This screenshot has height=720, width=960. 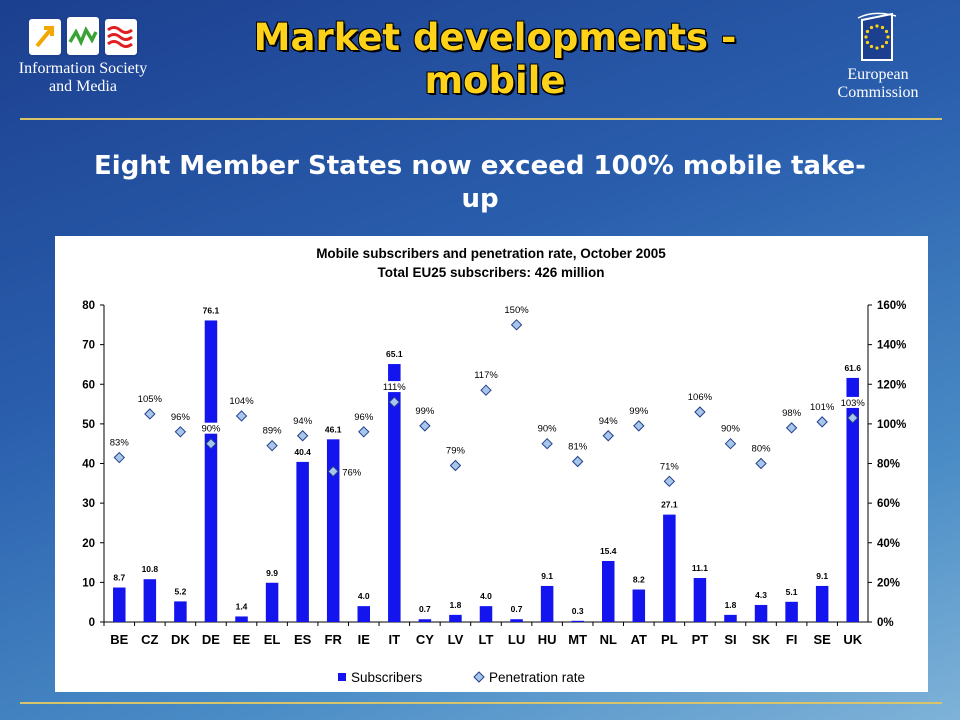 What do you see at coordinates (888, 504) in the screenshot?
I see `right-axis-tick-label: 60%` at bounding box center [888, 504].